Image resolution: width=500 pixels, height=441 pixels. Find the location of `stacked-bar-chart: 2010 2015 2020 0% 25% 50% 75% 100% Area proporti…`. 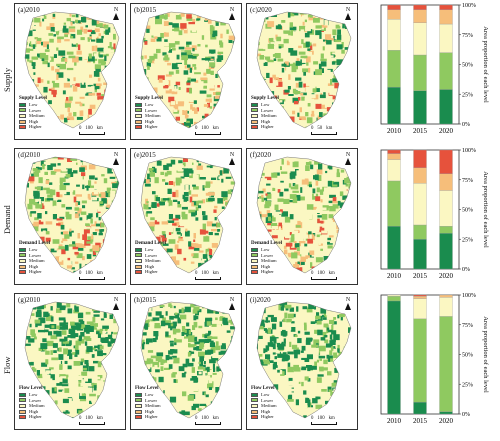

stacked-bar-chart: 2010 2015 2020 0% 25% 50% 75% 100% Area proporti… is located at coordinates (436, 71).